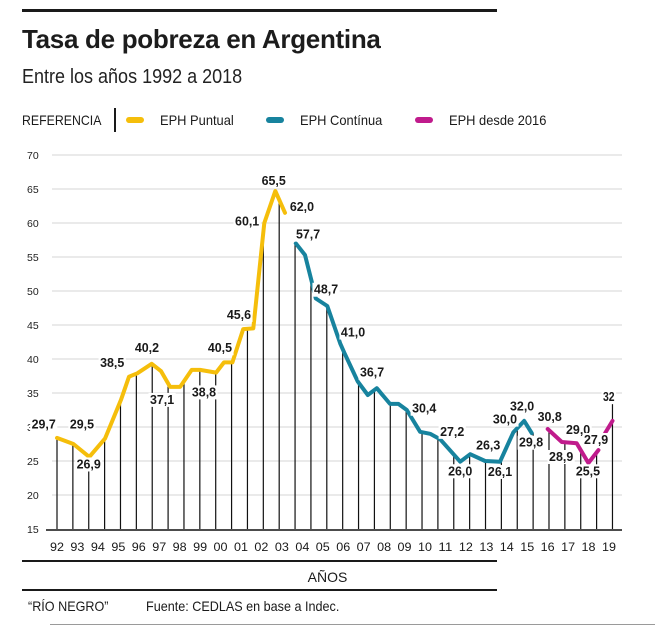 The height and width of the screenshot is (627, 655). I want to click on legend-reference-label: REFERENCIA, so click(62, 120).